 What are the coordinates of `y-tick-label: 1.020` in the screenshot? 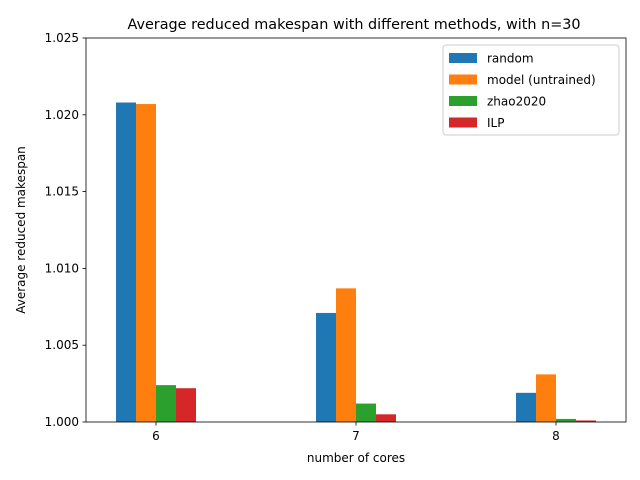 It's located at (62, 115).